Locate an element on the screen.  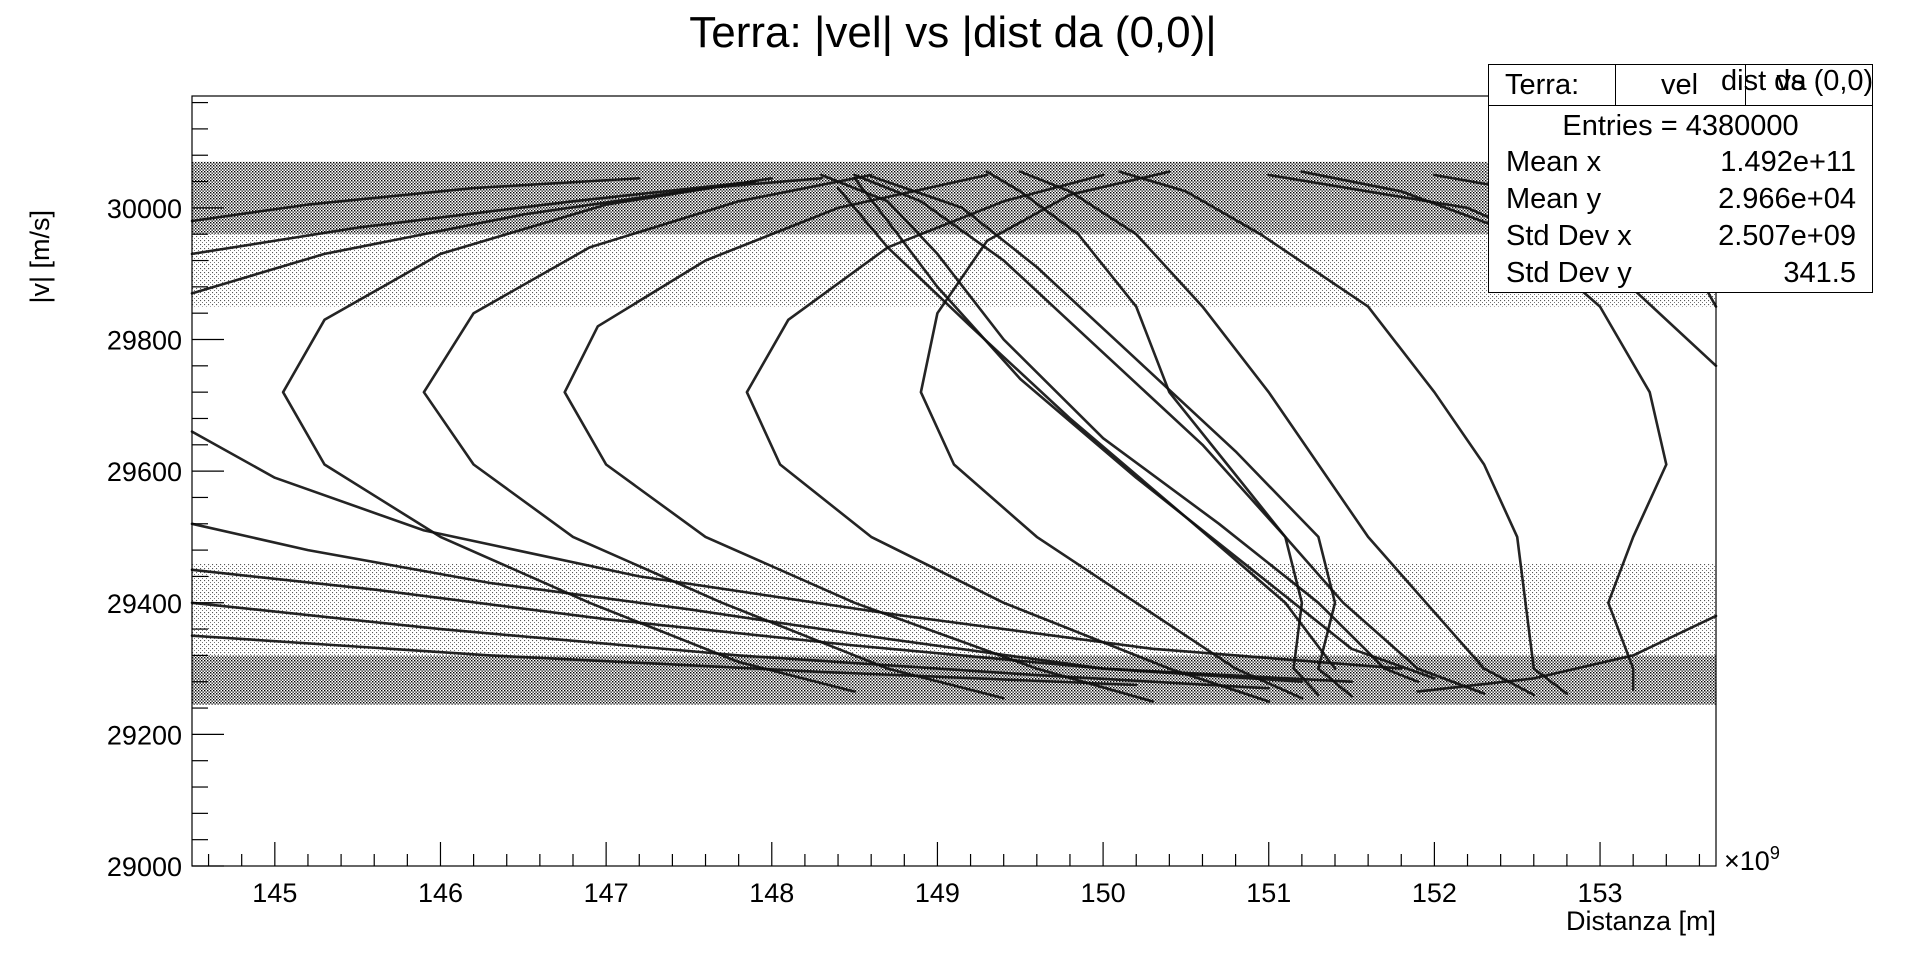
stats-entries: Entries = 4380000 is located at coordinates (1680, 126).